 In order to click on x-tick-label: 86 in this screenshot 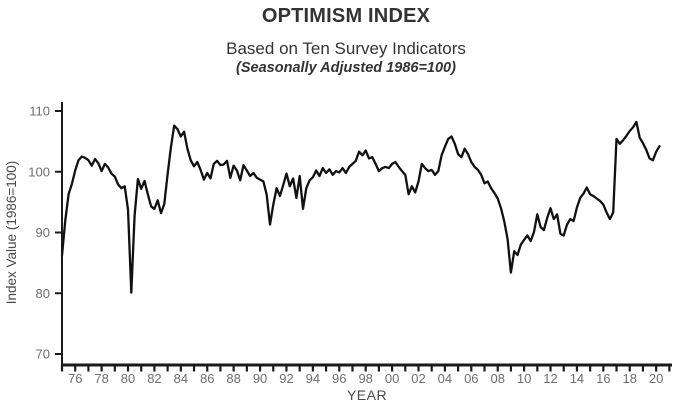, I will do `click(207, 378)`.